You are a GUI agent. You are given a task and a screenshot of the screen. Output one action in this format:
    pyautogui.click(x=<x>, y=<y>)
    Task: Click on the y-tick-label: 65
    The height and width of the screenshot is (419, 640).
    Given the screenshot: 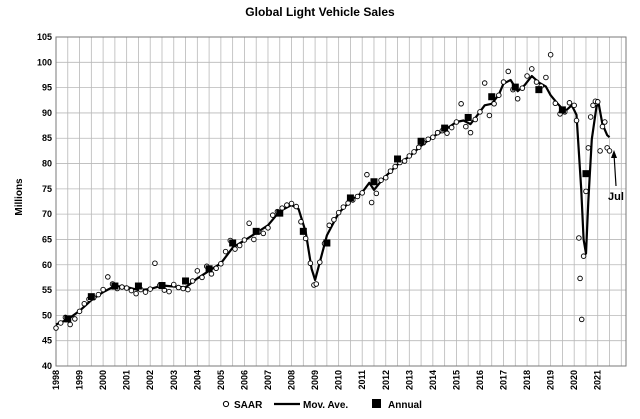 What is the action you would take?
    pyautogui.click(x=47, y=239)
    